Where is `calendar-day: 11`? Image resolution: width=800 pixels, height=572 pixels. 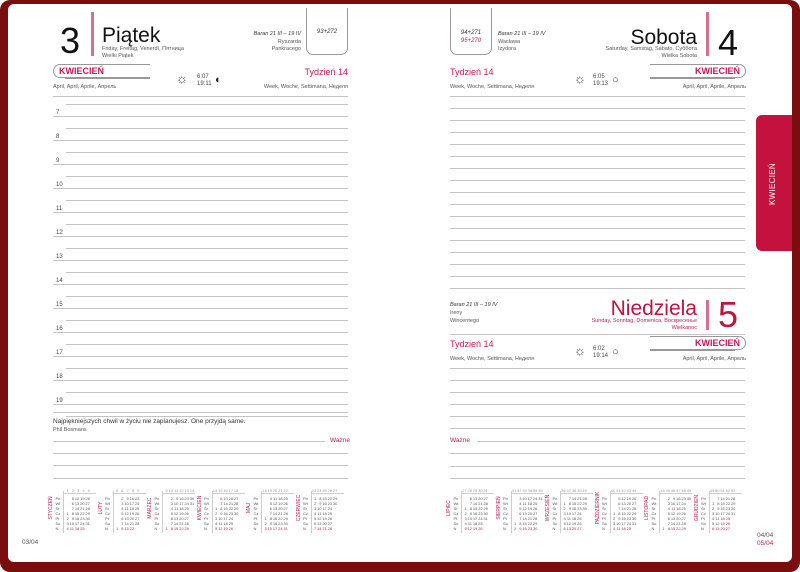 calendar-day: 11 is located at coordinates (618, 528).